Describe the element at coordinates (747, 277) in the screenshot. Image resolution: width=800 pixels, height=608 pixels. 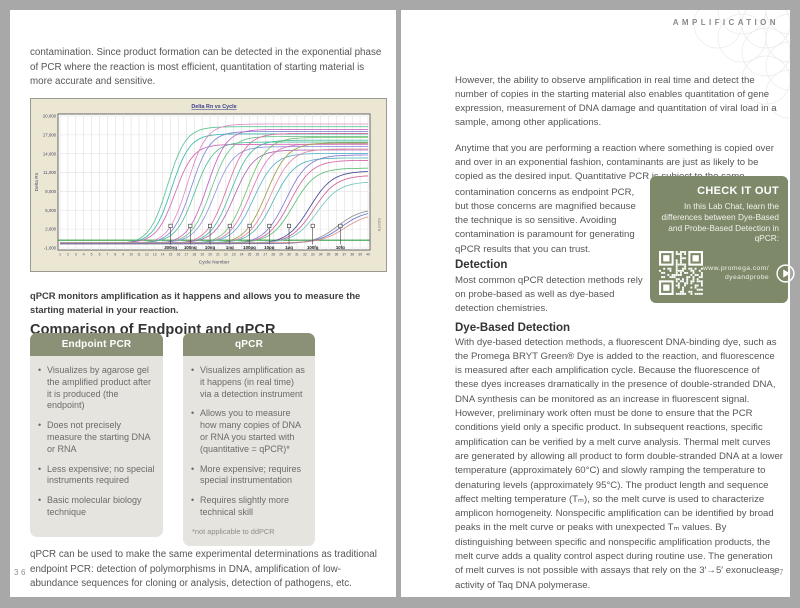
I see `checkout-url-line2: dyeandprobe` at that location.